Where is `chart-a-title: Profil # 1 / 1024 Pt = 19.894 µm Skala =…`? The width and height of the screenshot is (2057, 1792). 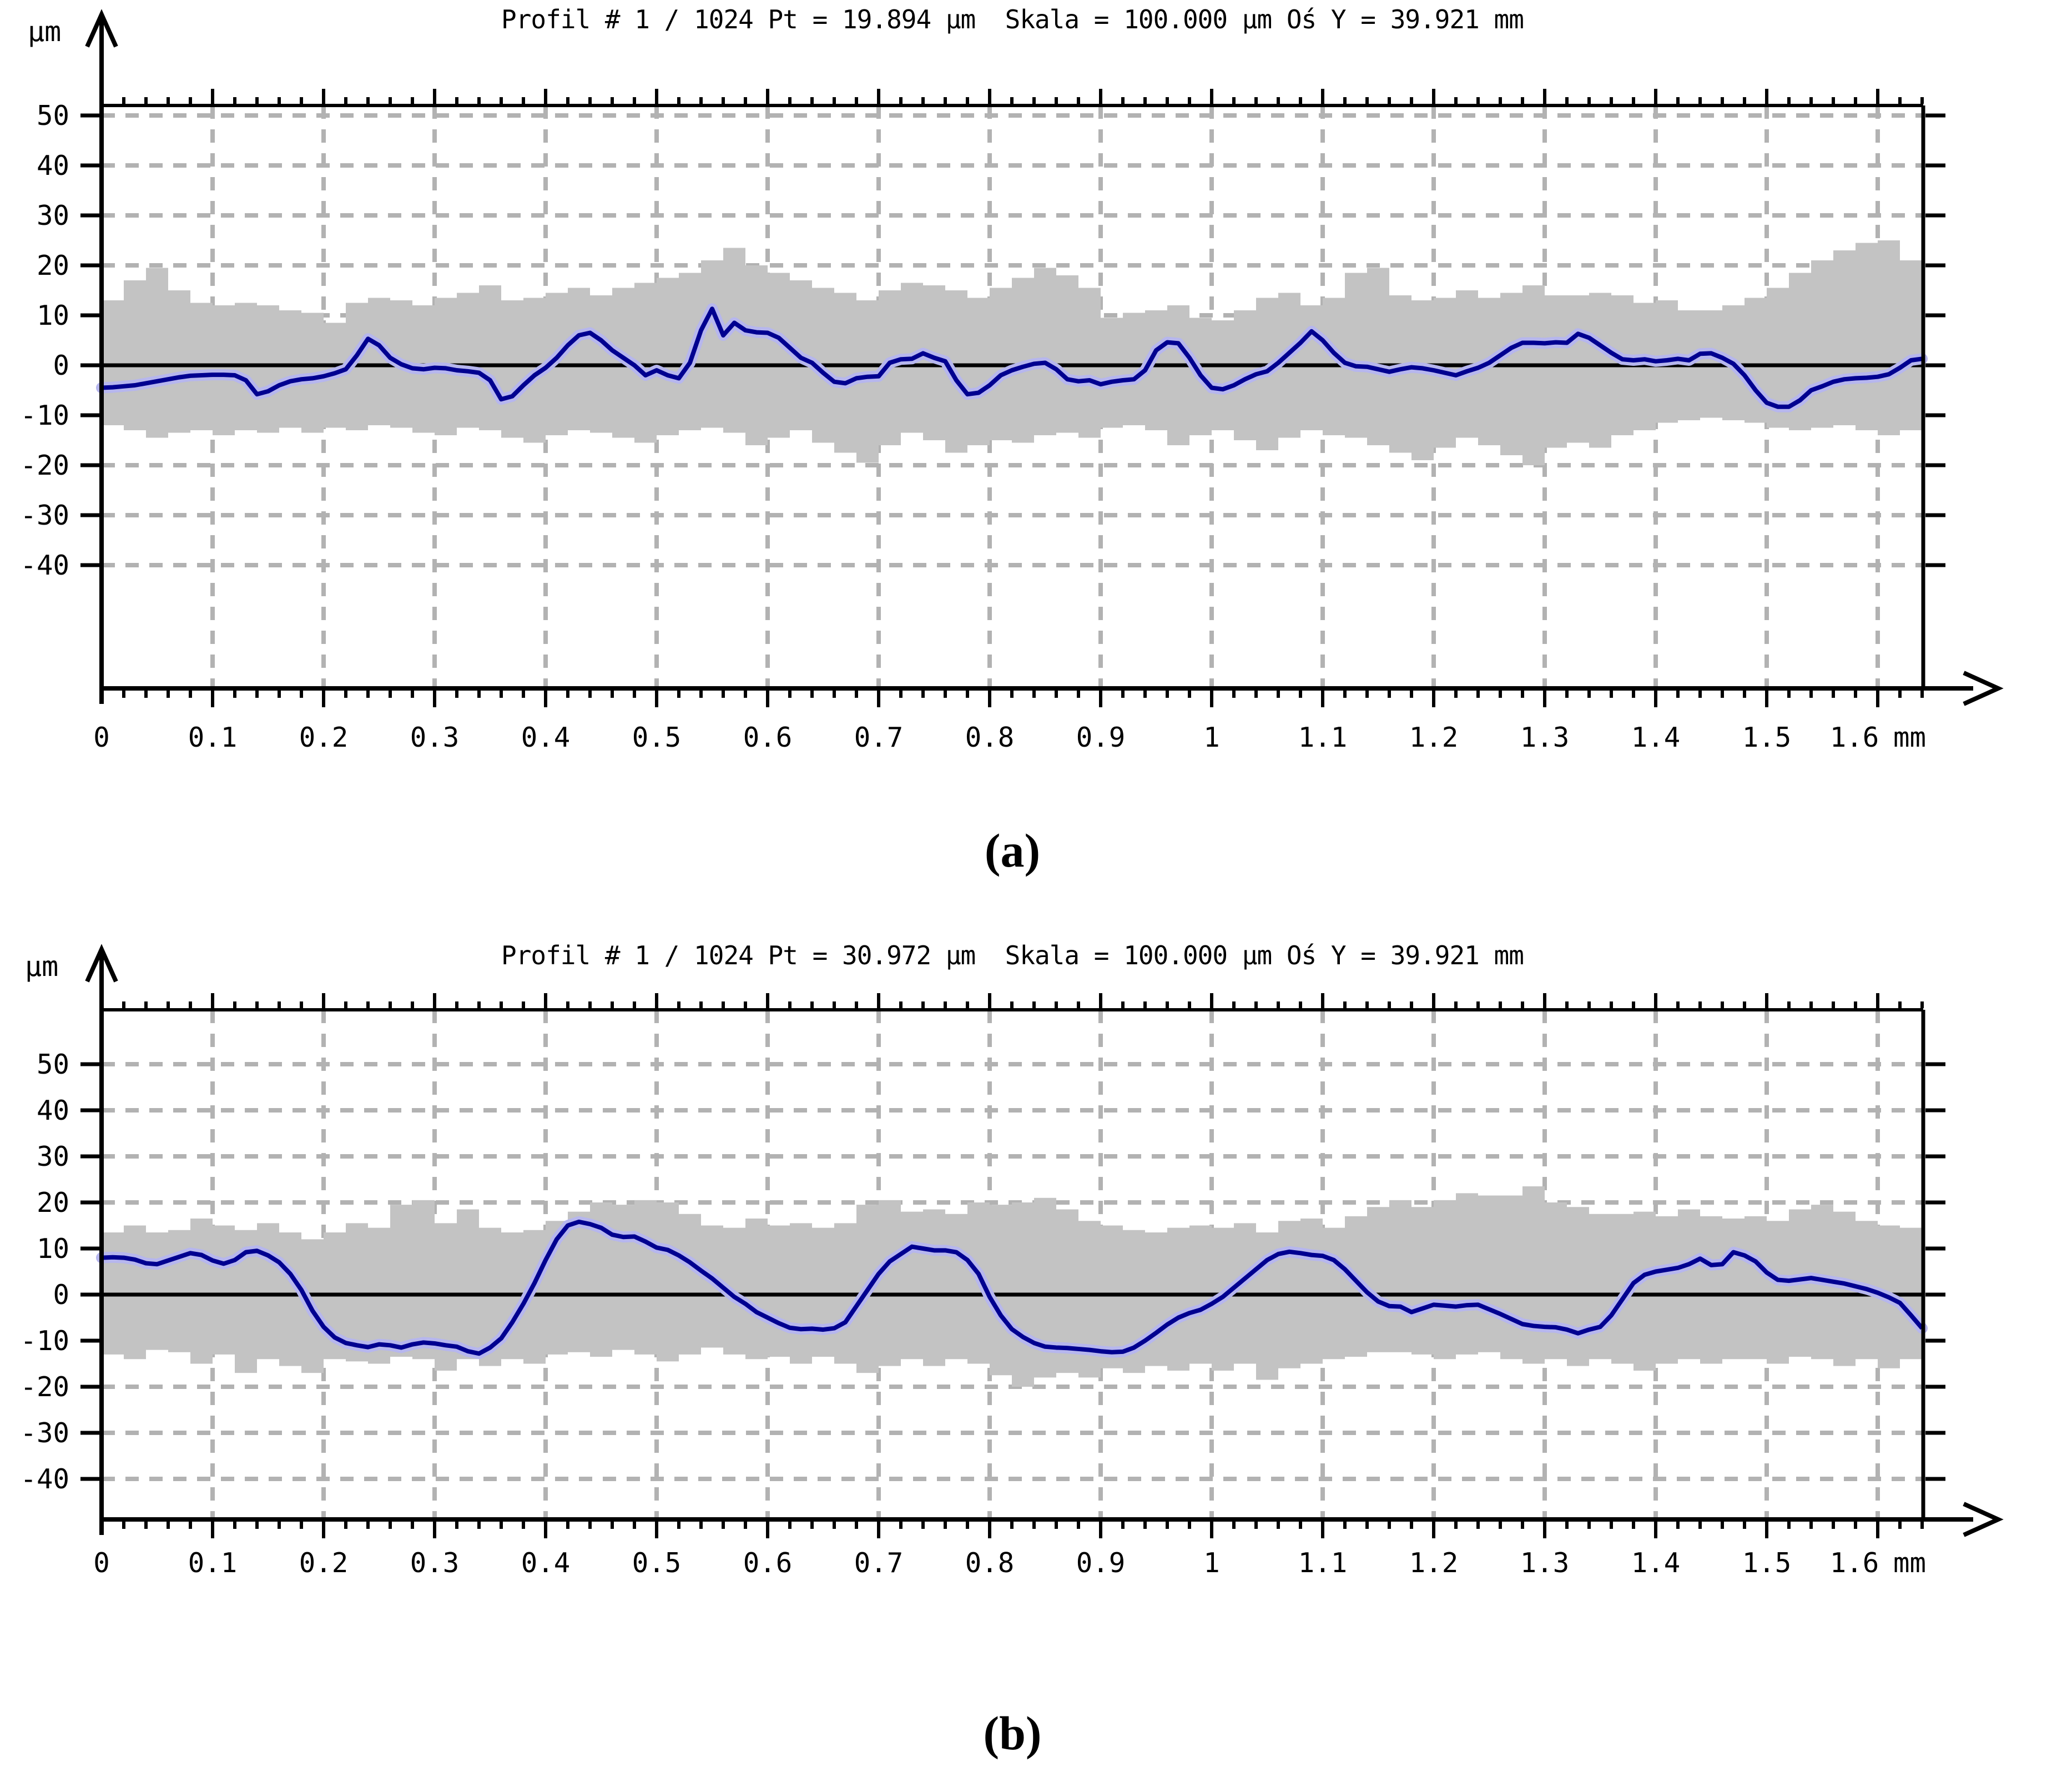 chart-a-title: Profil # 1 / 1024 Pt = 19.894 µm Skala =… is located at coordinates (1012, 19).